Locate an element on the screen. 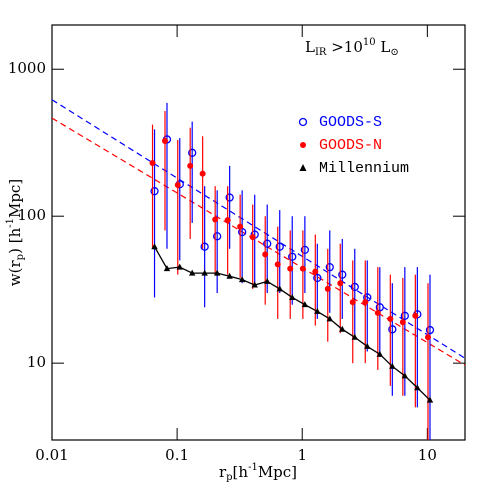 The height and width of the screenshot is (491, 491). y-tick-label: 10 is located at coordinates (36, 362).